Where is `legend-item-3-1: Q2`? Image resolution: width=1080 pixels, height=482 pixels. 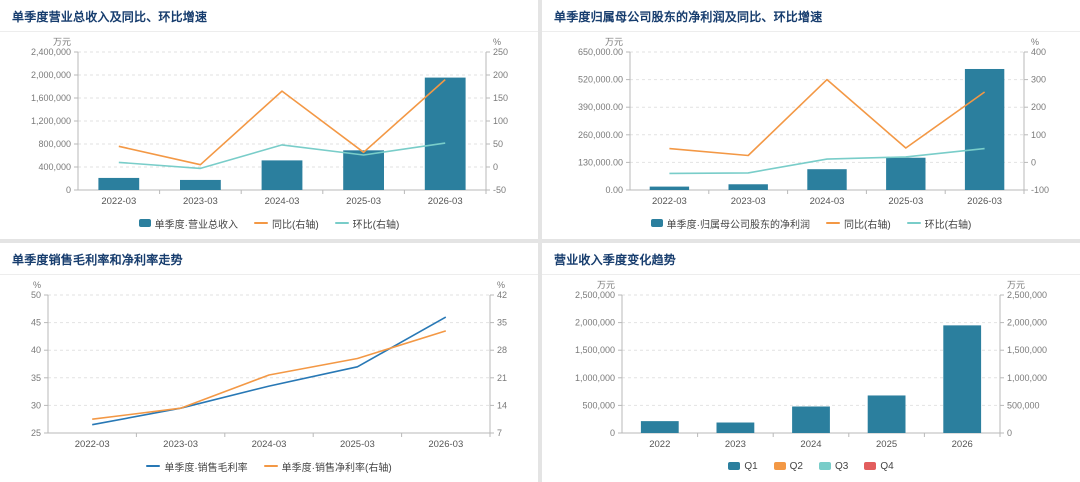
legend-item-3-1: Q2 is located at coordinates (788, 466).